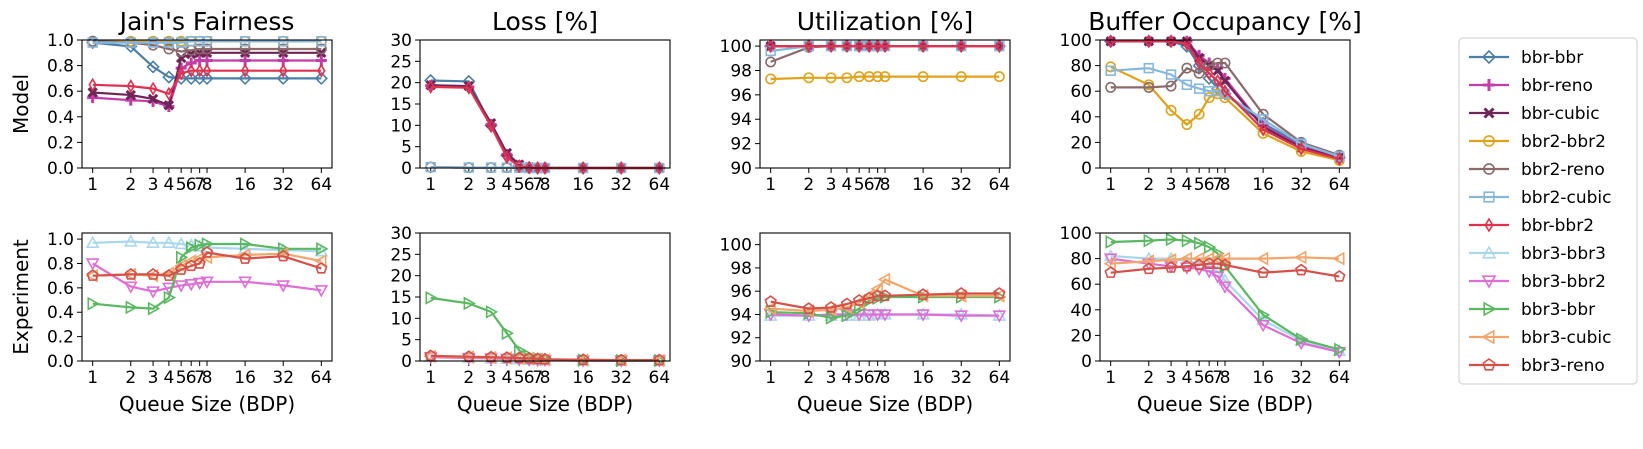 The image size is (1643, 449). What do you see at coordinates (60, 143) in the screenshot?
I see `y-tick-label: 0.2` at bounding box center [60, 143].